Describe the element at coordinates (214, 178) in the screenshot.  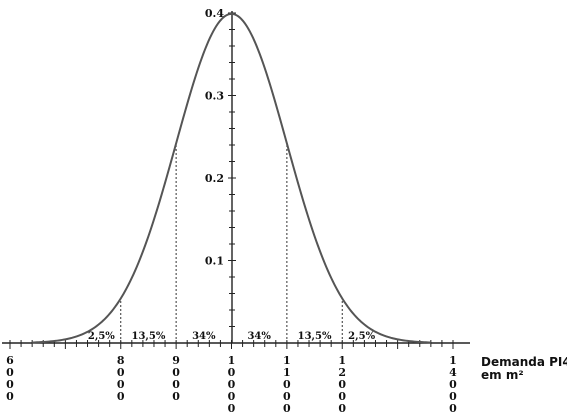
I see `y-tick-label: 0.2` at that location.